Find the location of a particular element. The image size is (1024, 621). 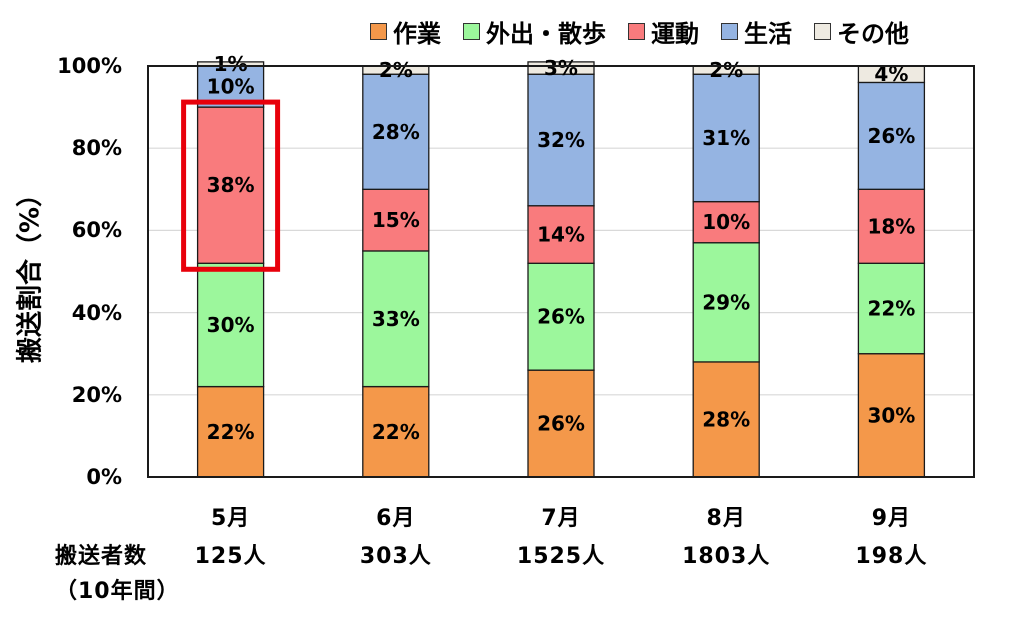

legend-label: 作業 is located at coordinates (417, 34).